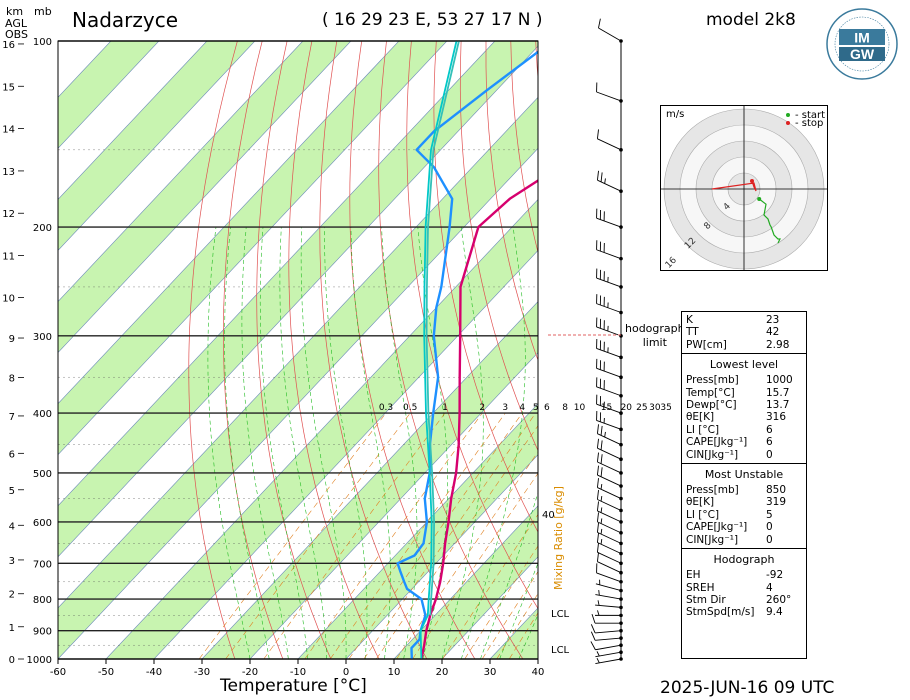 The height and width of the screenshot is (700, 910). Describe the element at coordinates (386, 408) in the screenshot. I see `mixing-ratio-label: 0.3` at that location.